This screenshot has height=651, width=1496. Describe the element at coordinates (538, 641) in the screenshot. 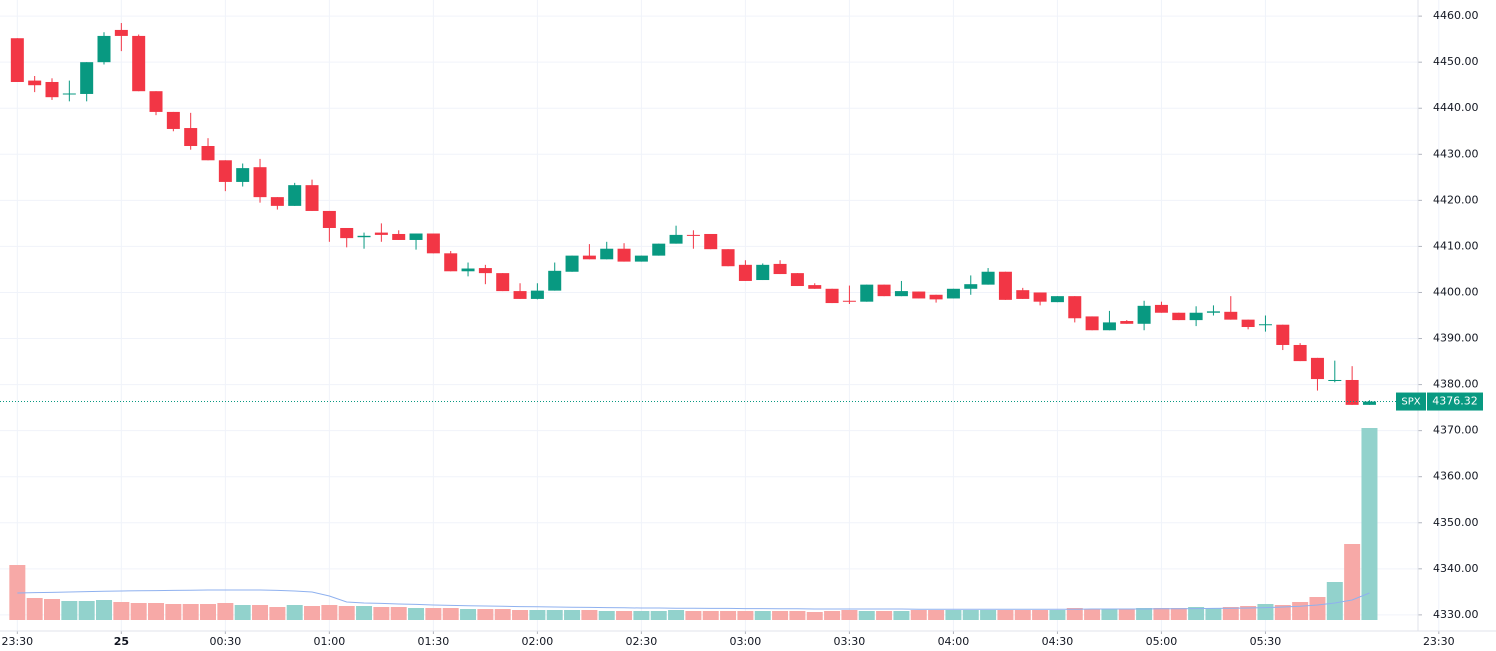

I see `x-tick-label: 02:00` at that location.